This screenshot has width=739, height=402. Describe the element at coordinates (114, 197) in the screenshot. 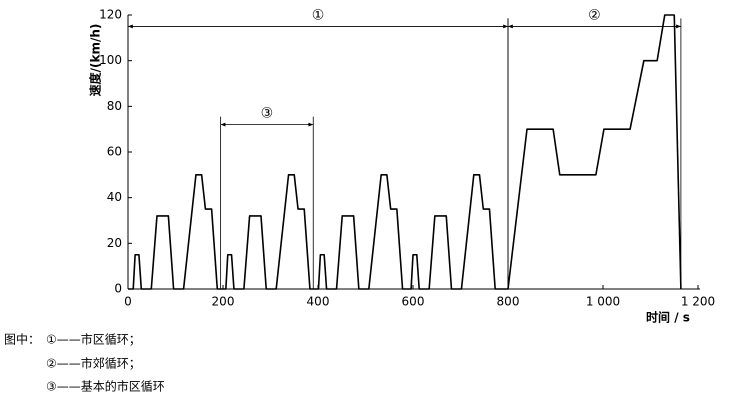

I see `y-tick-label: 40` at that location.